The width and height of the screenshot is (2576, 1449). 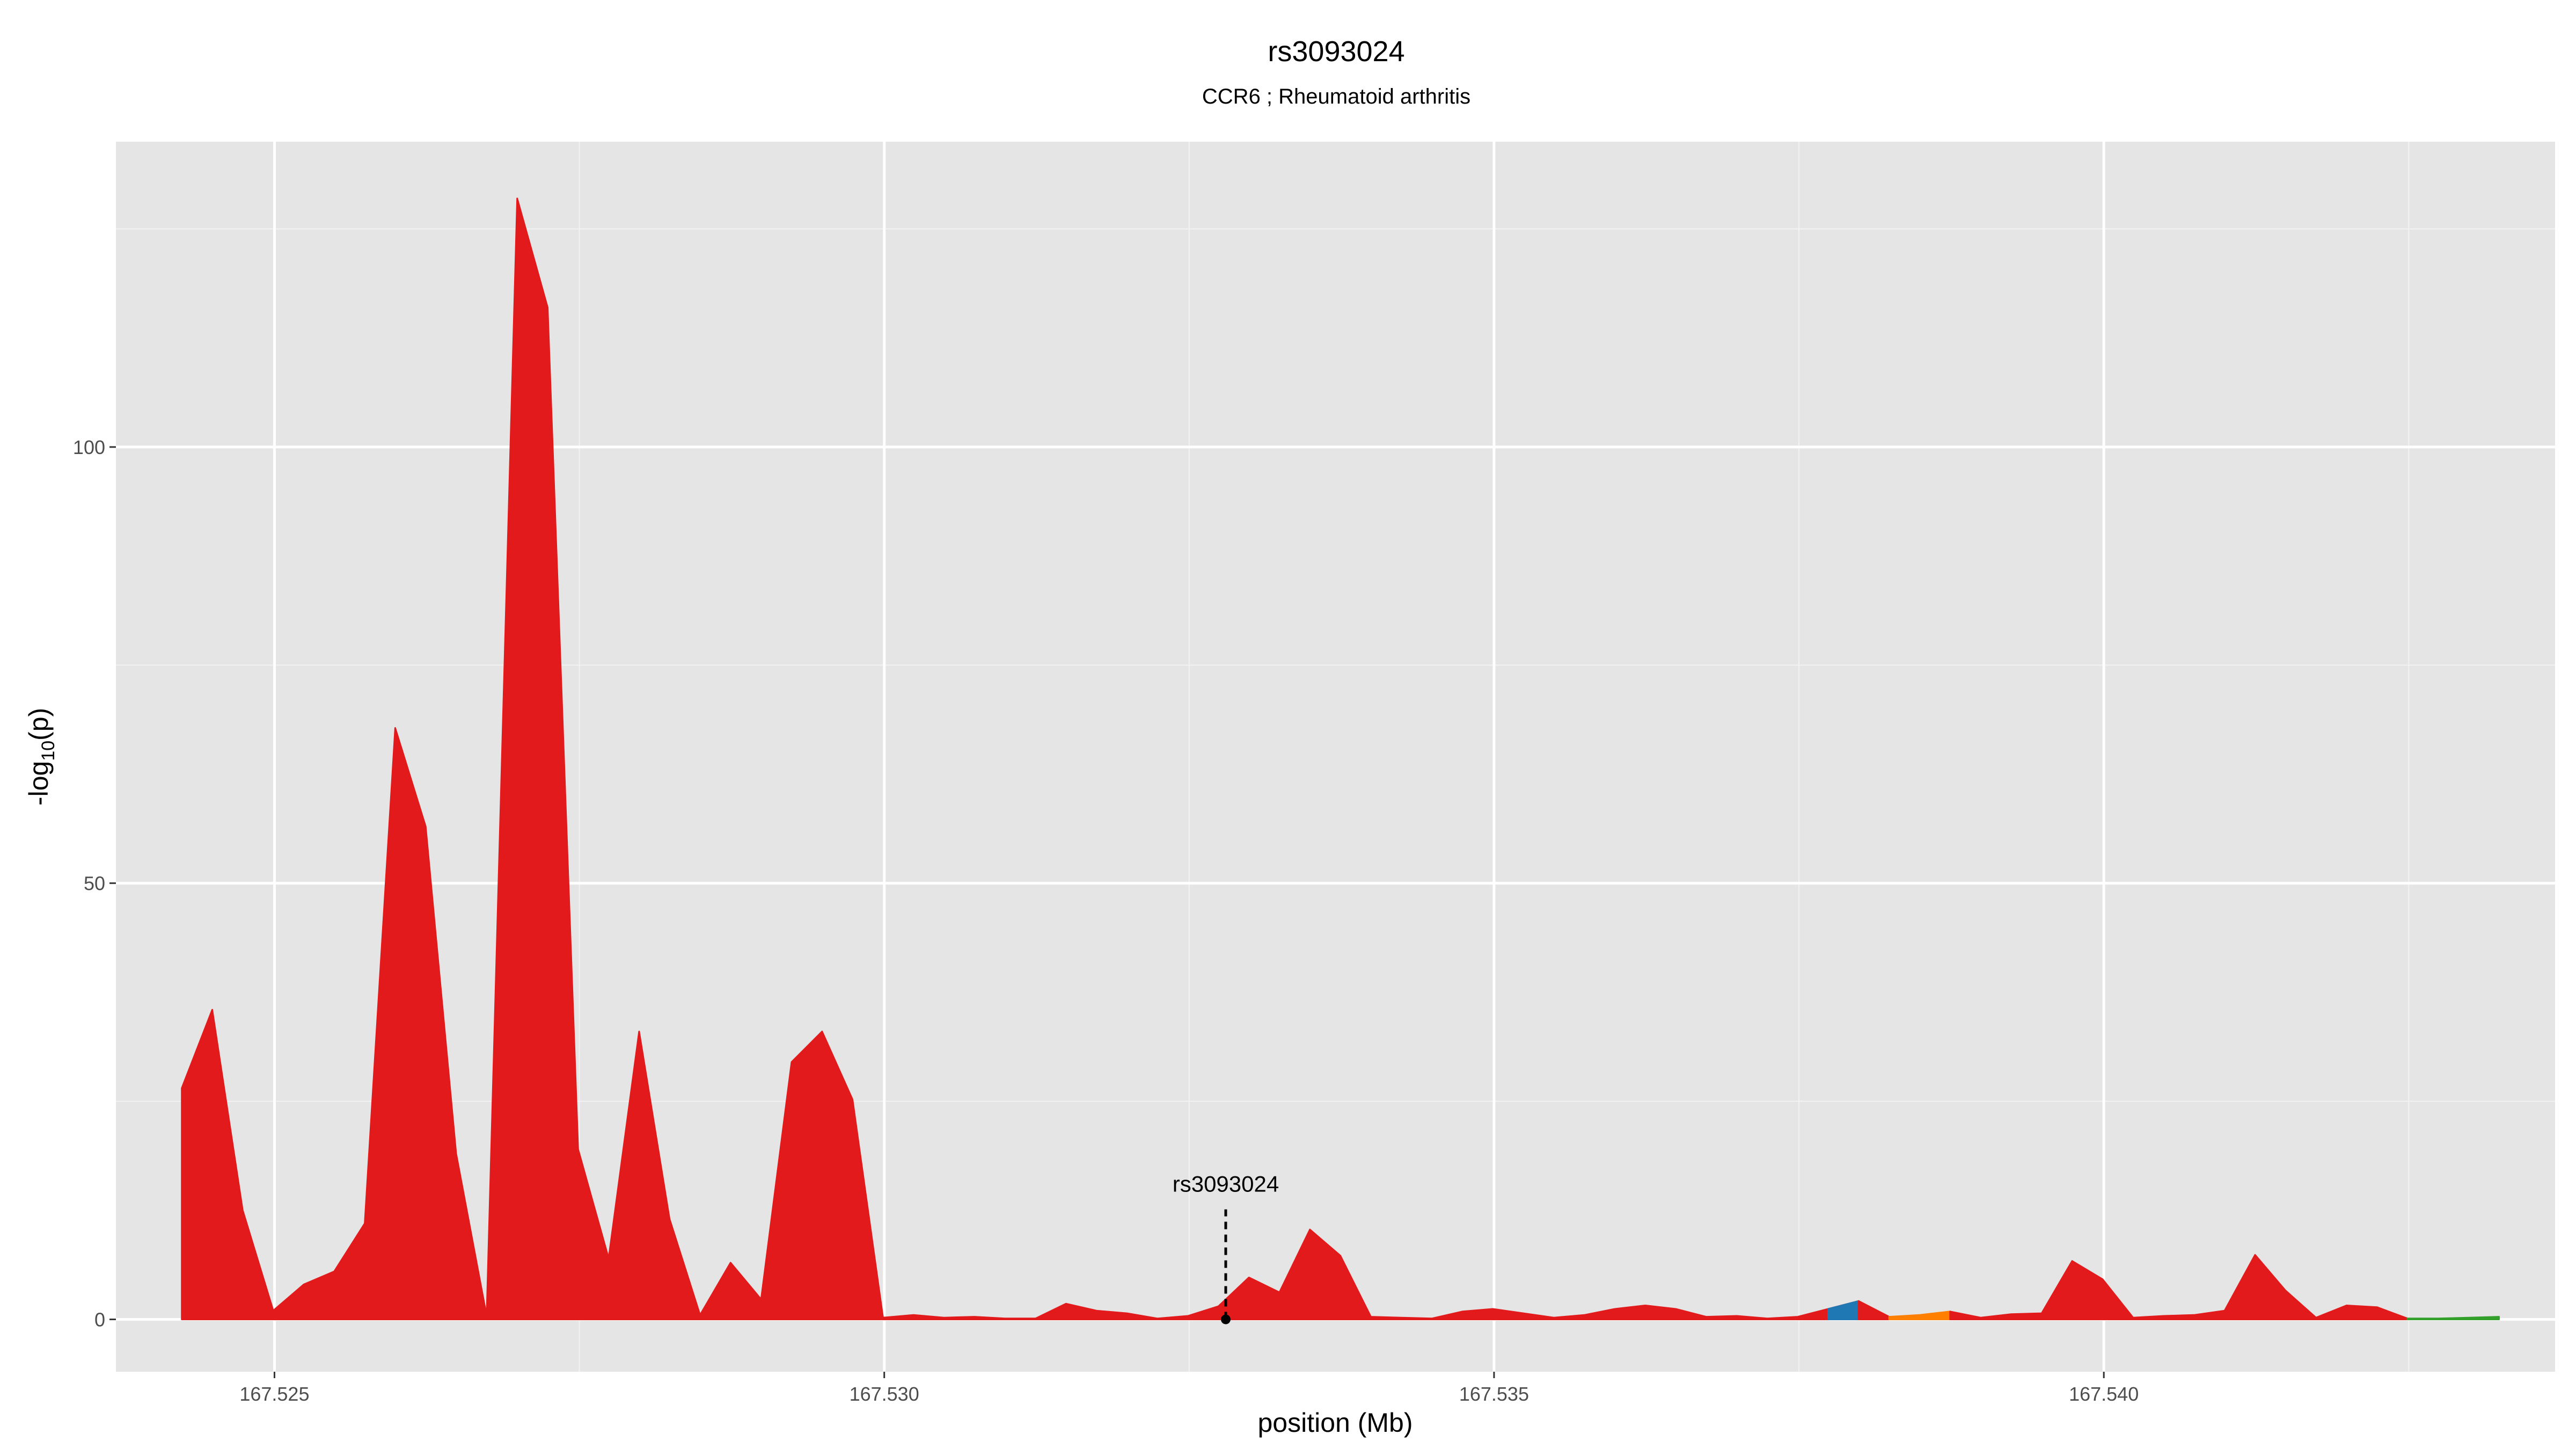 I want to click on y-axis-title-subscript: 10, so click(x=48, y=751).